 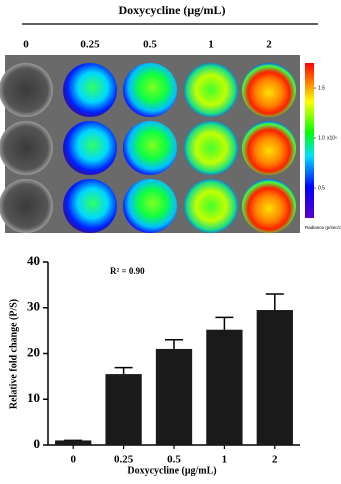 I want to click on y-tick-label: 20, so click(x=33, y=351).